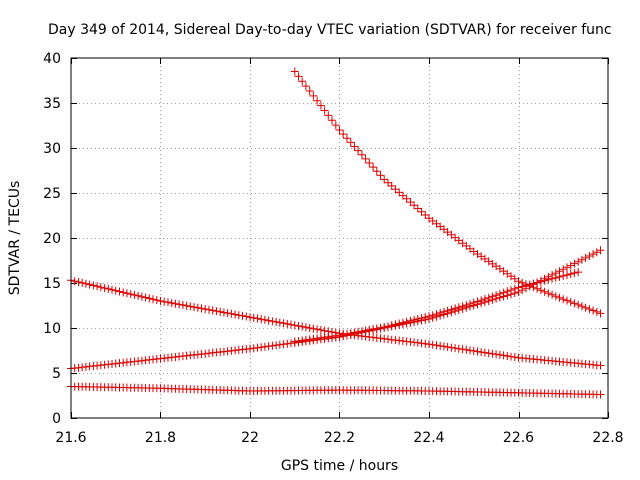 This screenshot has width=640, height=480. What do you see at coordinates (436, 307) in the screenshot?
I see `series-increasing-b` at bounding box center [436, 307].